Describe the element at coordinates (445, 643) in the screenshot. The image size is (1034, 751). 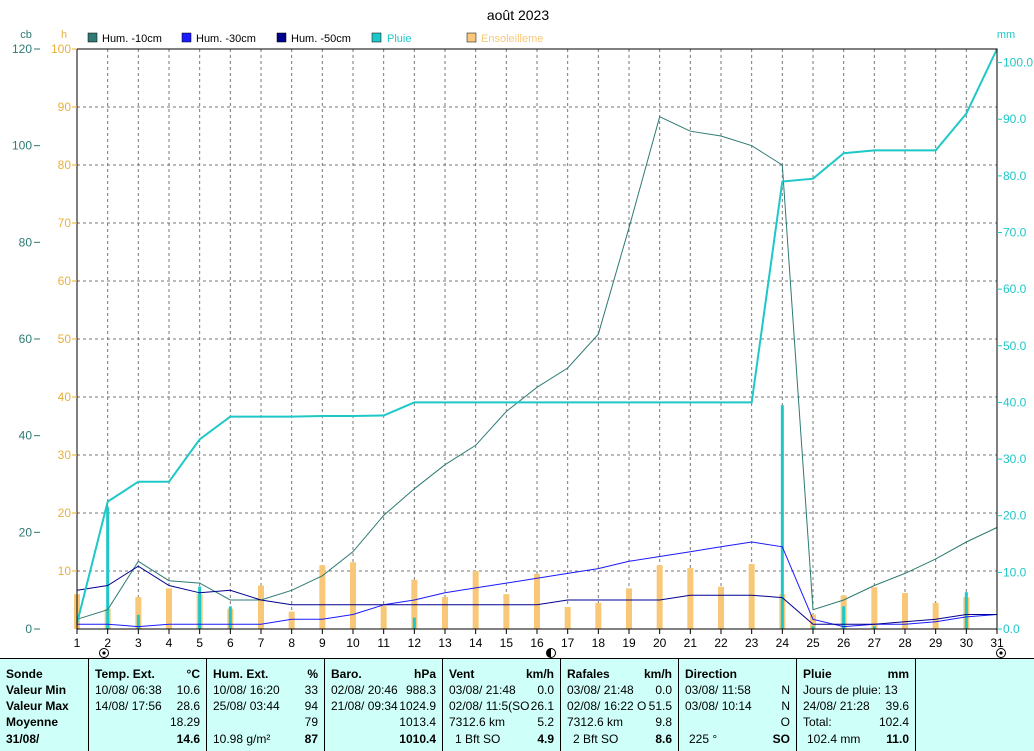
I see `x-axis-tick-label: 13` at that location.